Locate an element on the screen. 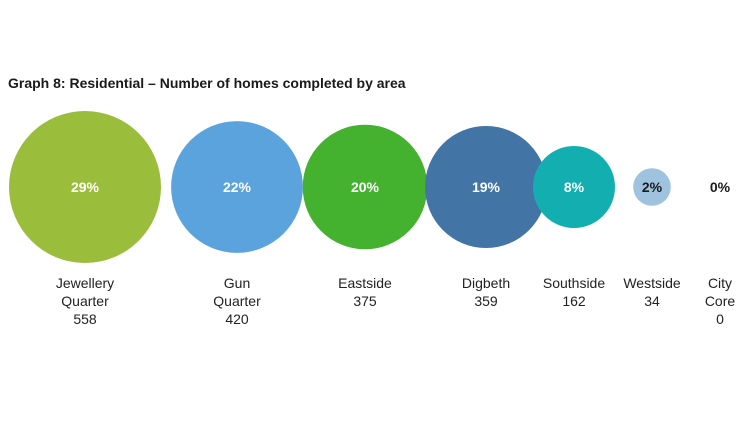 The image size is (744, 441). bubble-westside is located at coordinates (652, 187).